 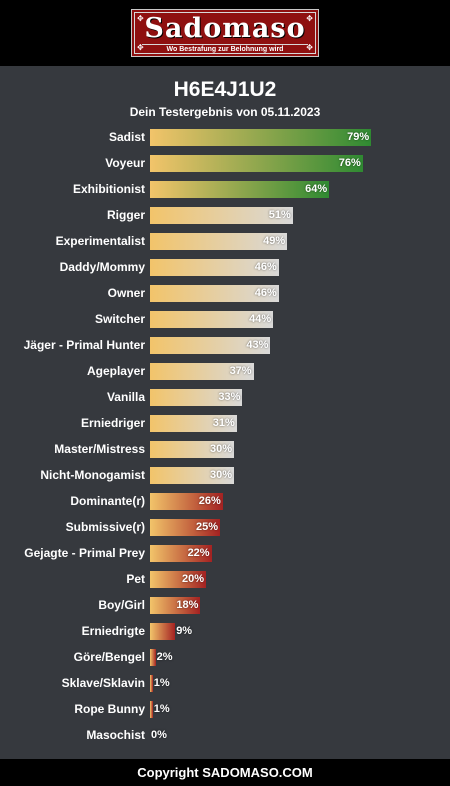 What do you see at coordinates (225, 657) in the screenshot?
I see `chart-row: Göre/Bengel 2%` at bounding box center [225, 657].